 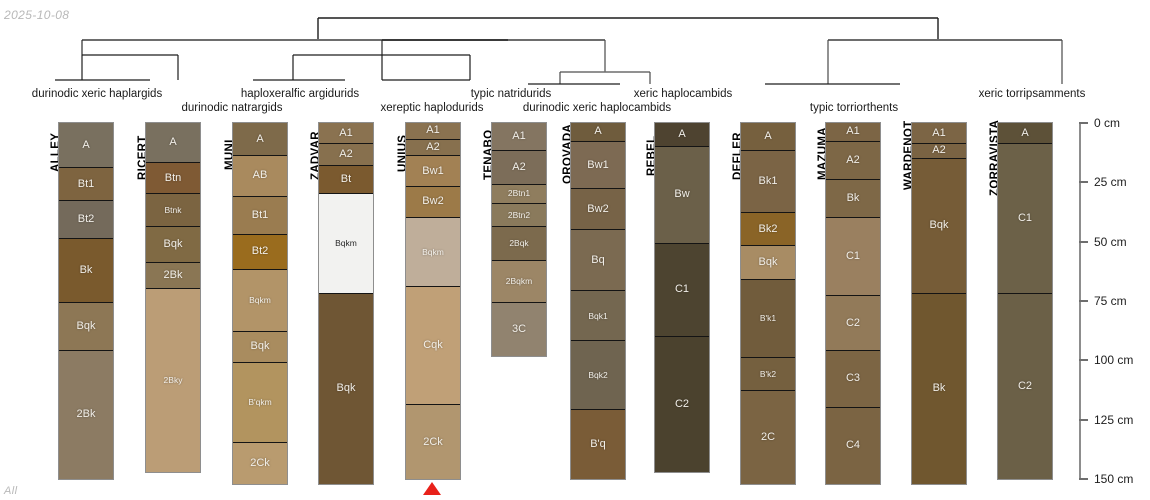 What do you see at coordinates (1110, 241) in the screenshot?
I see `axis-tick-label: 50 cm` at bounding box center [1110, 241].